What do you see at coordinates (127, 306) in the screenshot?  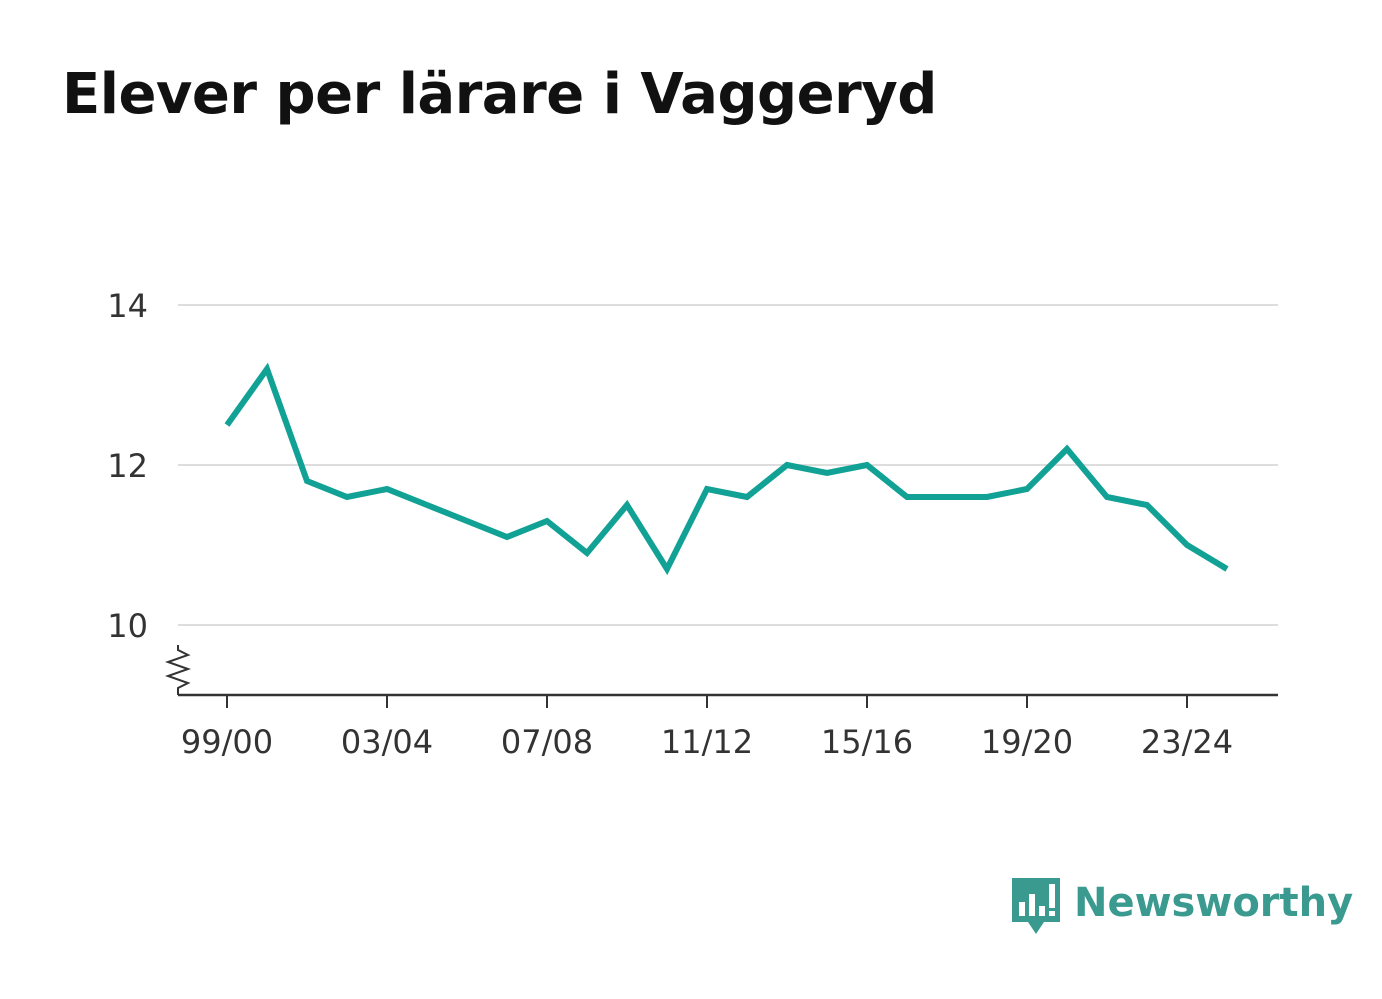 I see `y-tick-label: 14` at bounding box center [127, 306].